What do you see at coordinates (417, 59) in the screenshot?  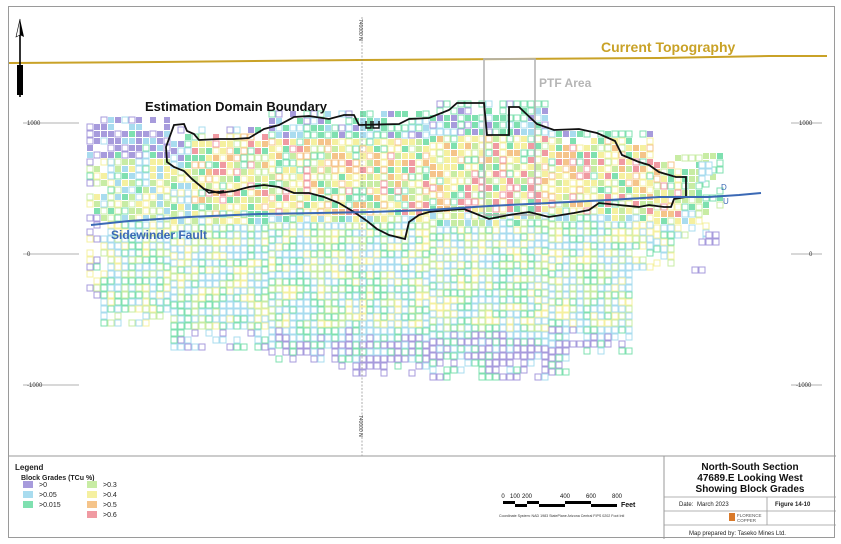 I see `topography-line` at bounding box center [417, 59].